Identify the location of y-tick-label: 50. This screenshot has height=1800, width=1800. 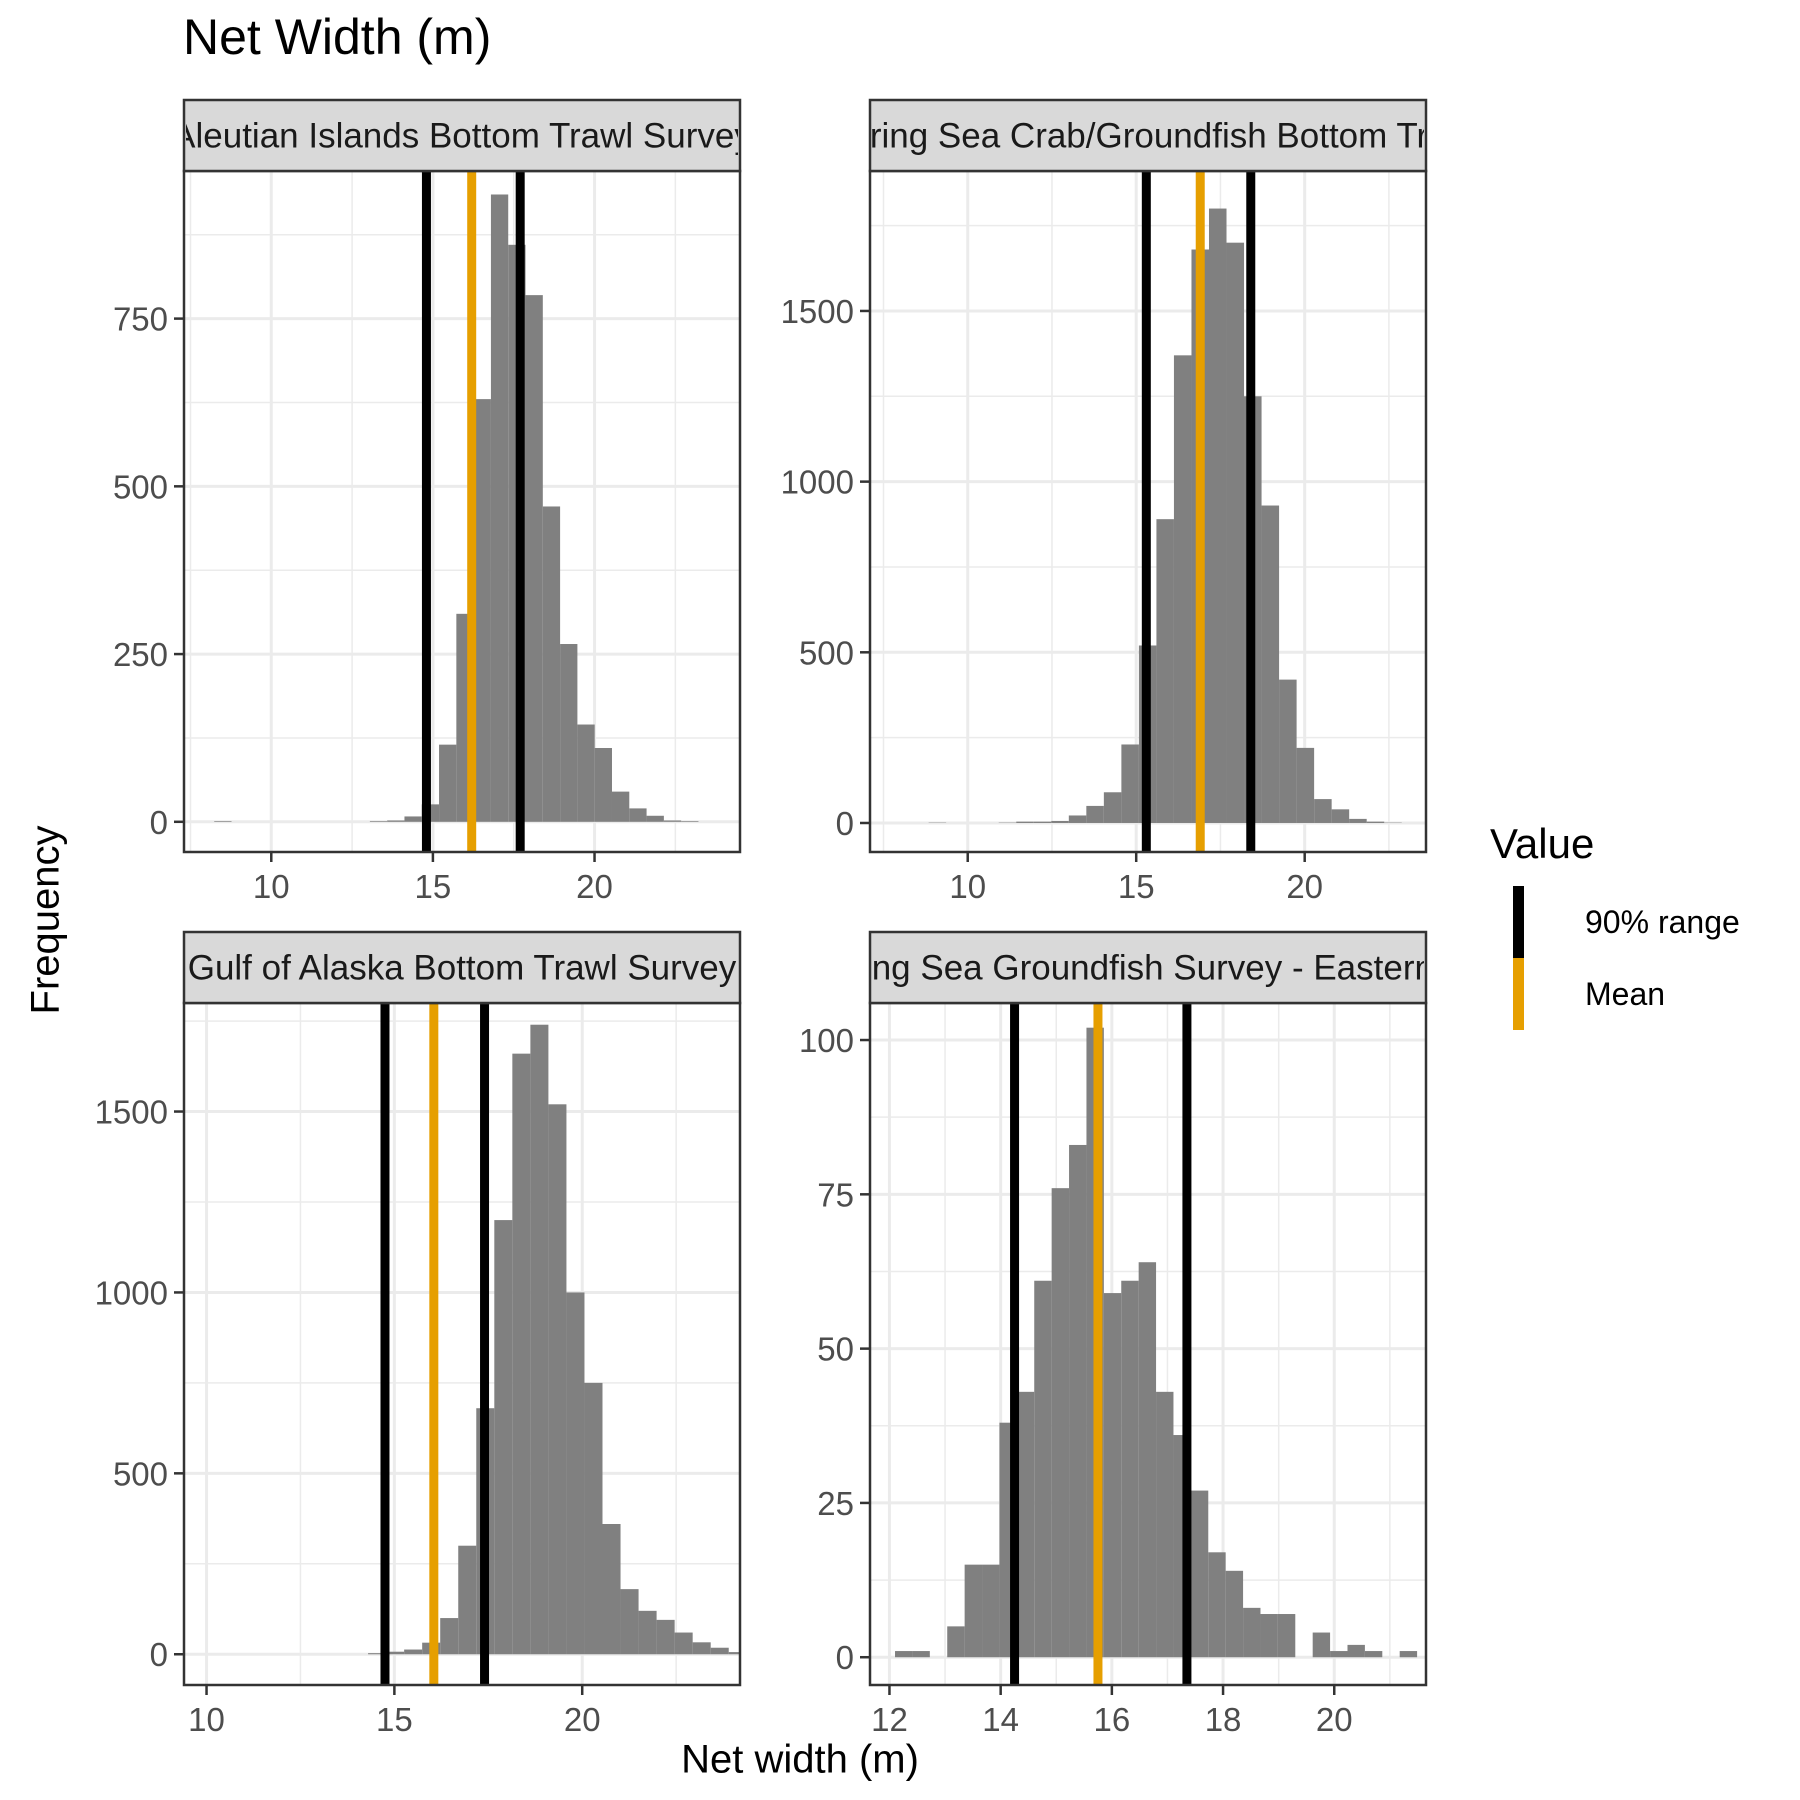
(835, 1349).